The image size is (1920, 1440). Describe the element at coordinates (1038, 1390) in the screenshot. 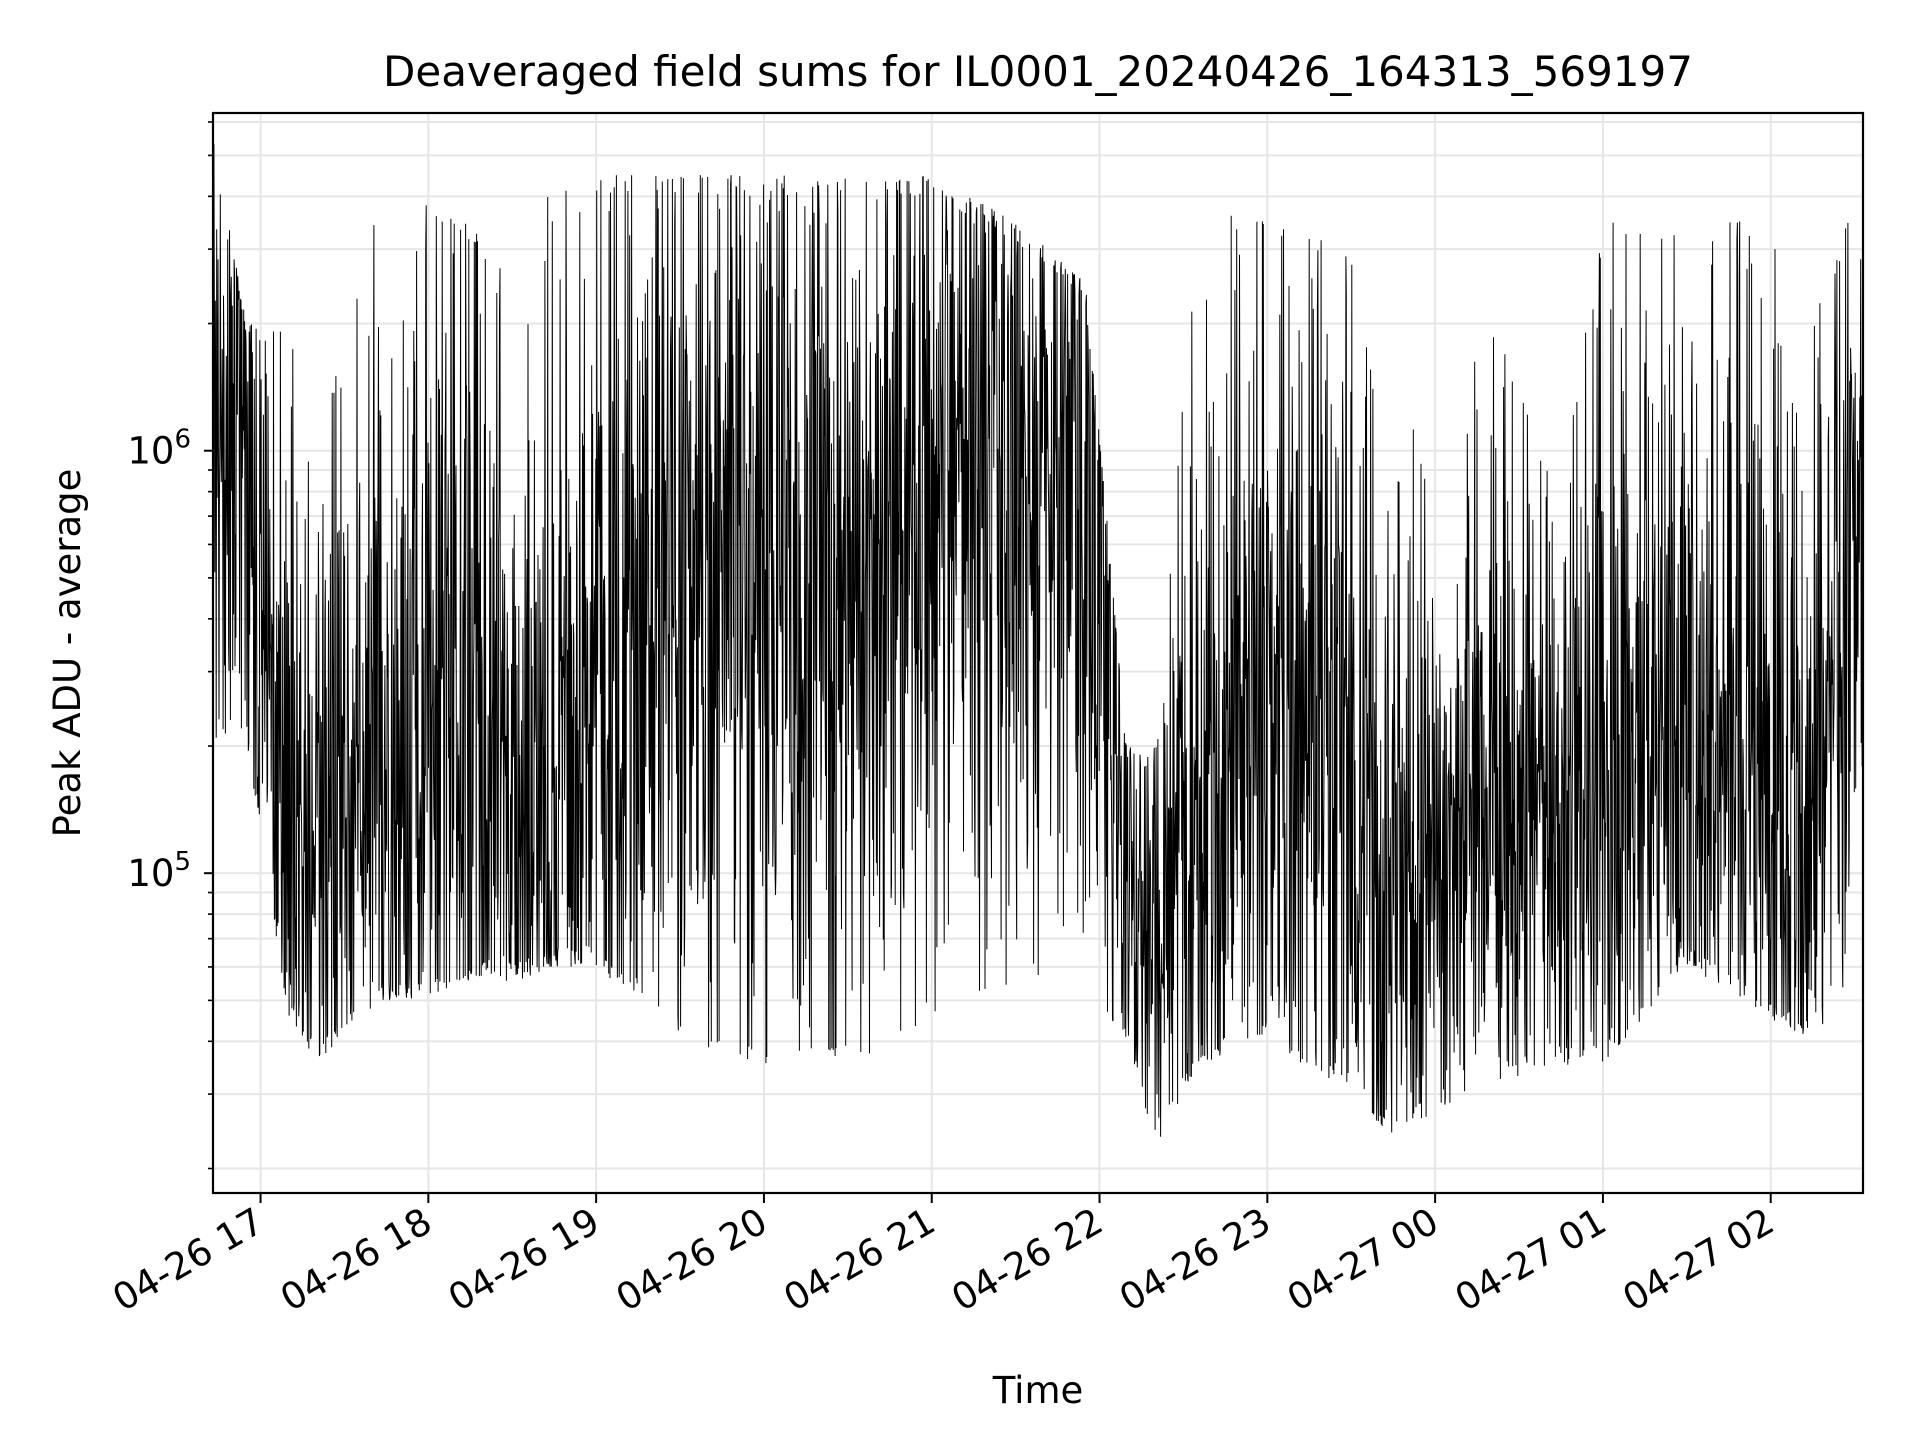

I see `x-axis-label: Time` at that location.